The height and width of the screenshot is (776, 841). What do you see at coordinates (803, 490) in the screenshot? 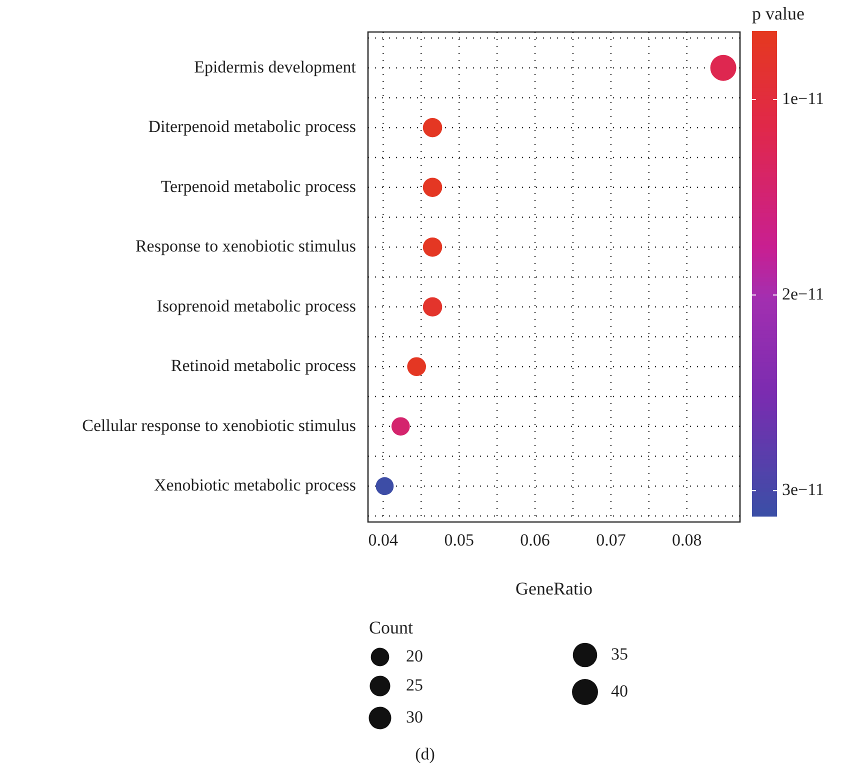
I see `color-bar-label: 3e−11` at bounding box center [803, 490].